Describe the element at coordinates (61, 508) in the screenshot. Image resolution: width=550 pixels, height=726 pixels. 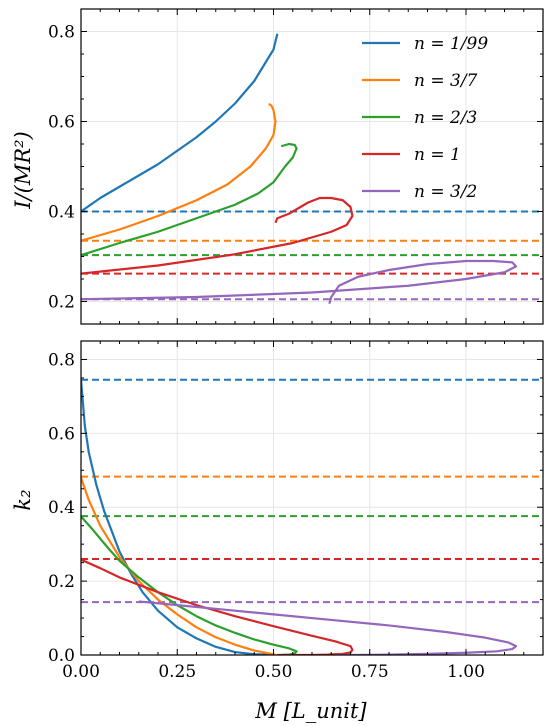
I see `bottom-y-tick-label-2: 0.4` at that location.